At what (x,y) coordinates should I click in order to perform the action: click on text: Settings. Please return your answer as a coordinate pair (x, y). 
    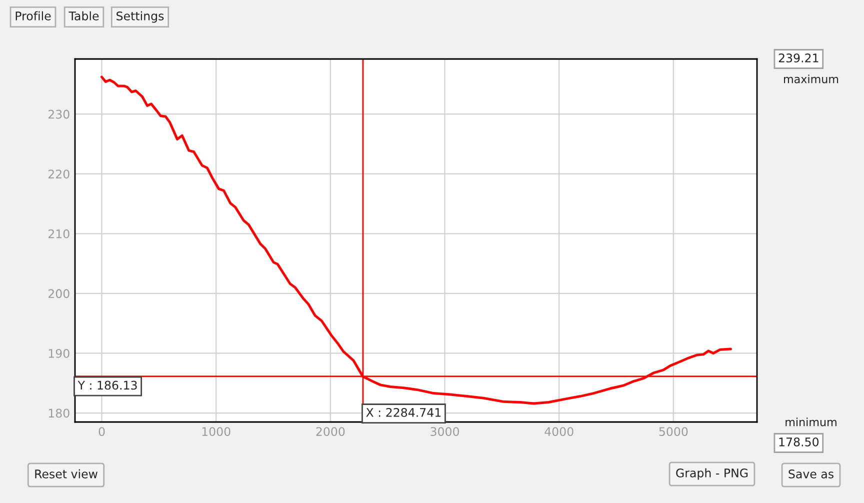
    Looking at the image, I should click on (140, 17).